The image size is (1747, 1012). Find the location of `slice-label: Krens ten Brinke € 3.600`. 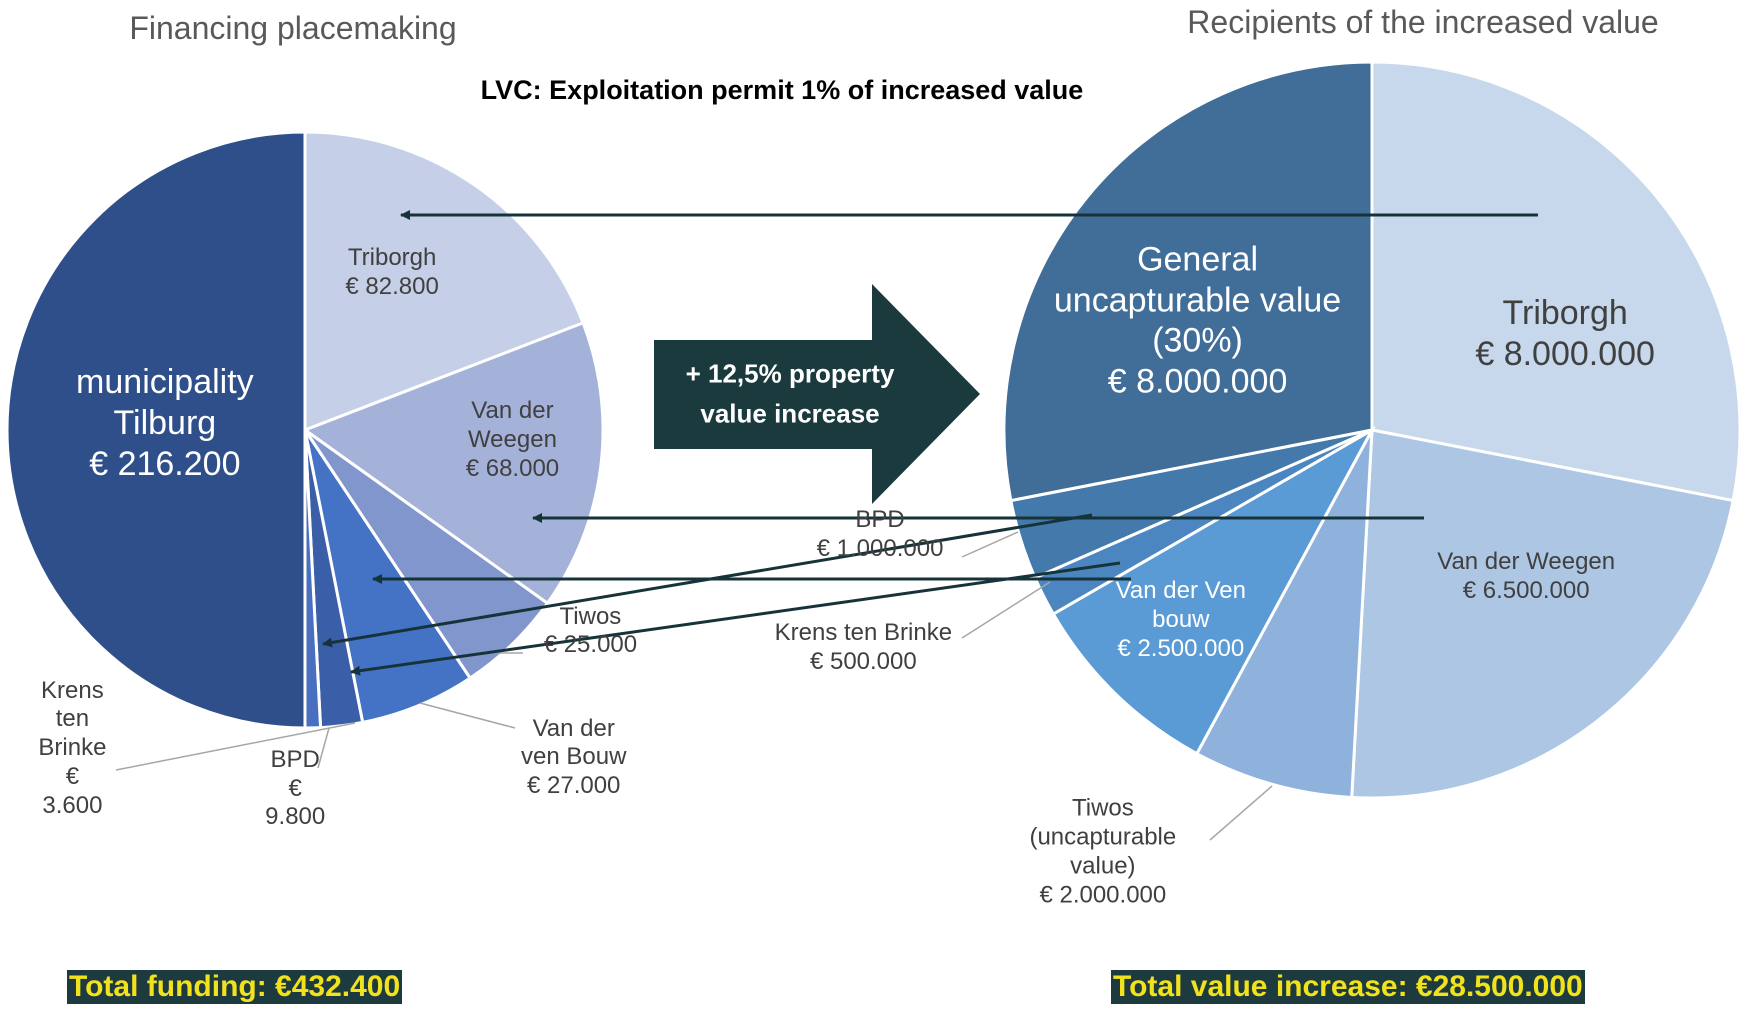

slice-label: Krens ten Brinke € 3.600 is located at coordinates (72, 749).